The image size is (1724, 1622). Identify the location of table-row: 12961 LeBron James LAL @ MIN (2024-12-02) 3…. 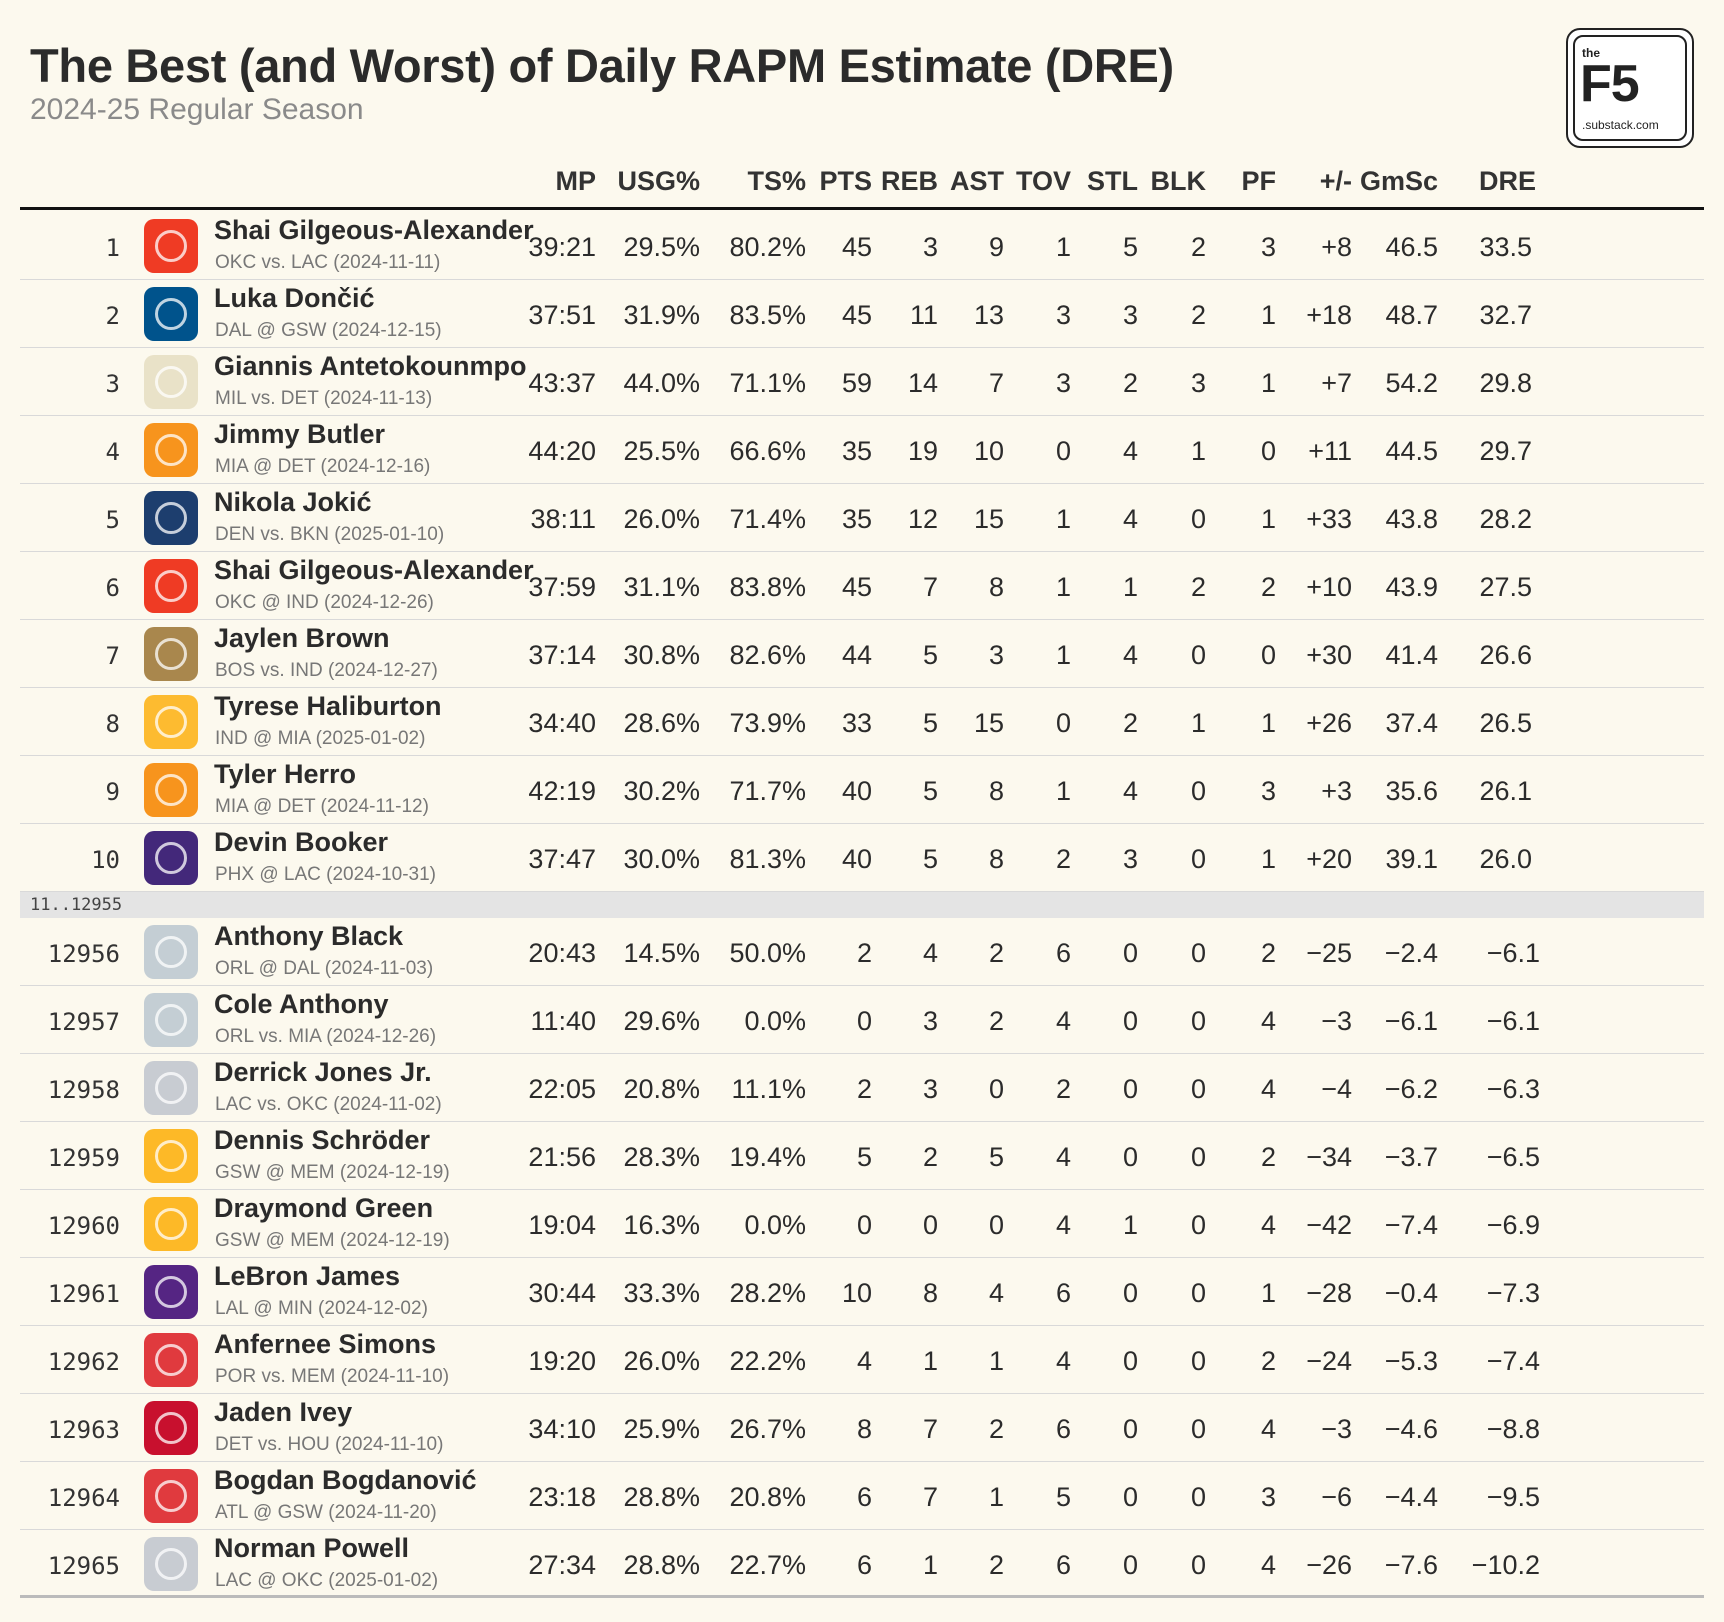
(862, 1292).